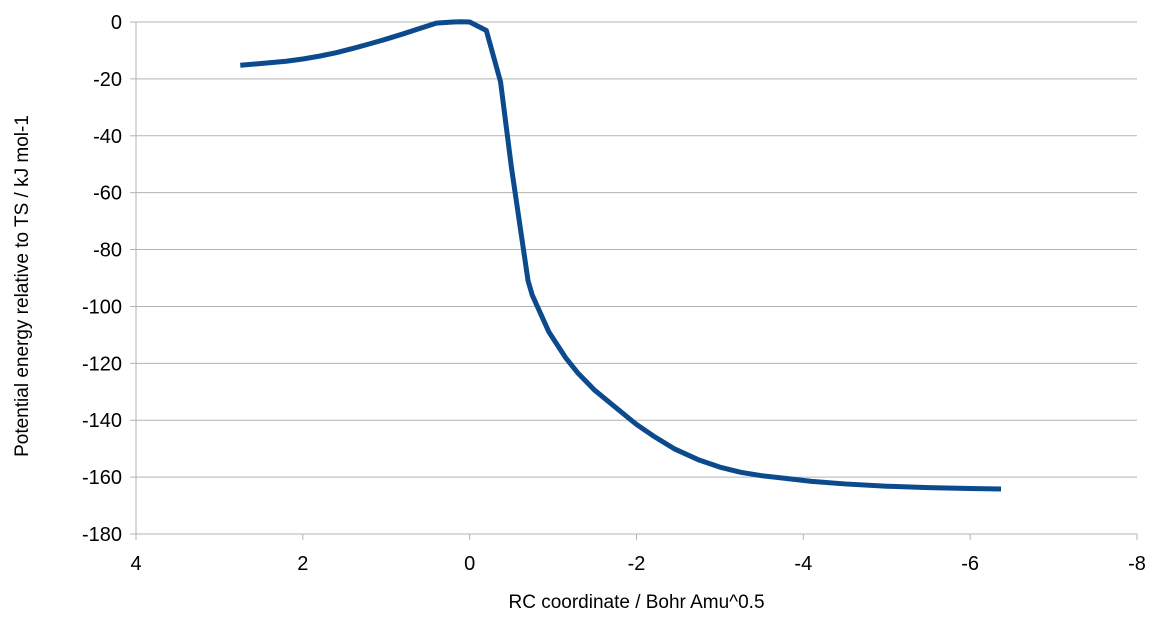 The height and width of the screenshot is (625, 1153). I want to click on y-tick-label: -20, so click(107, 80).